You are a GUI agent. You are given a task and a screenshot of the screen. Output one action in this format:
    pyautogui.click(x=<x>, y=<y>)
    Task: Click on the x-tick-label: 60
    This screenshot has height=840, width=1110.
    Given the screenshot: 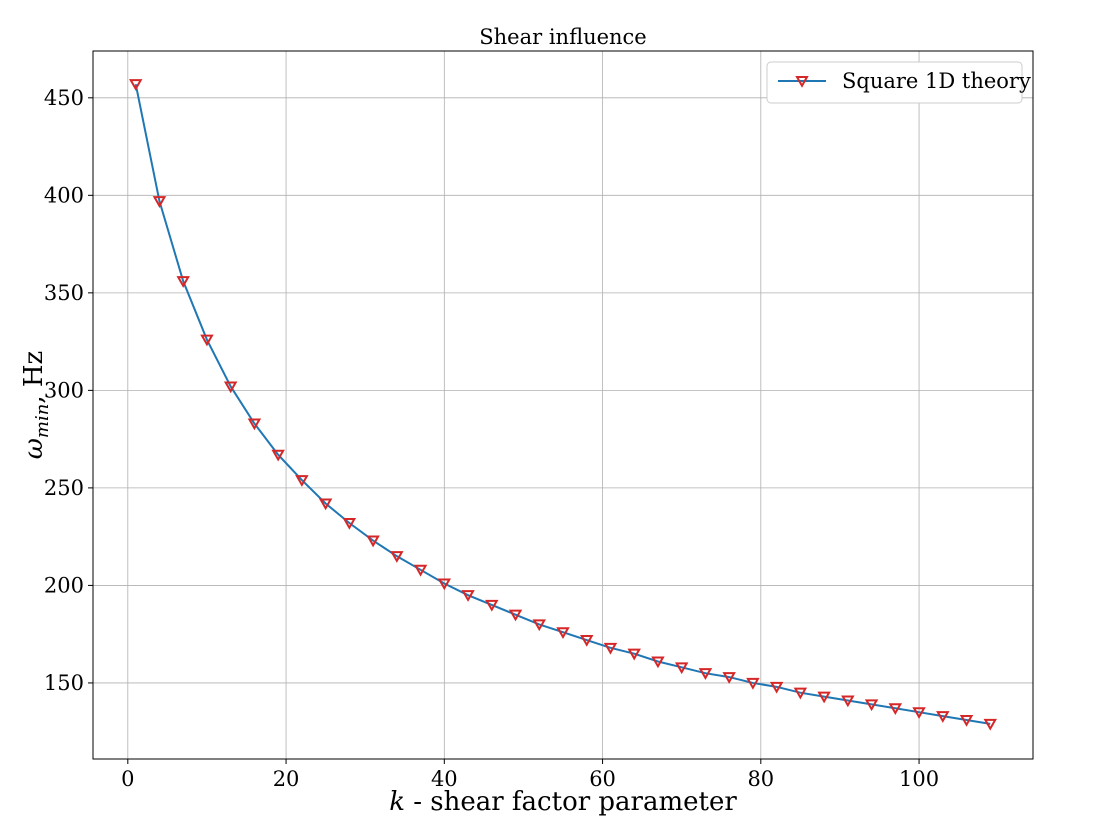 What is the action you would take?
    pyautogui.click(x=602, y=779)
    